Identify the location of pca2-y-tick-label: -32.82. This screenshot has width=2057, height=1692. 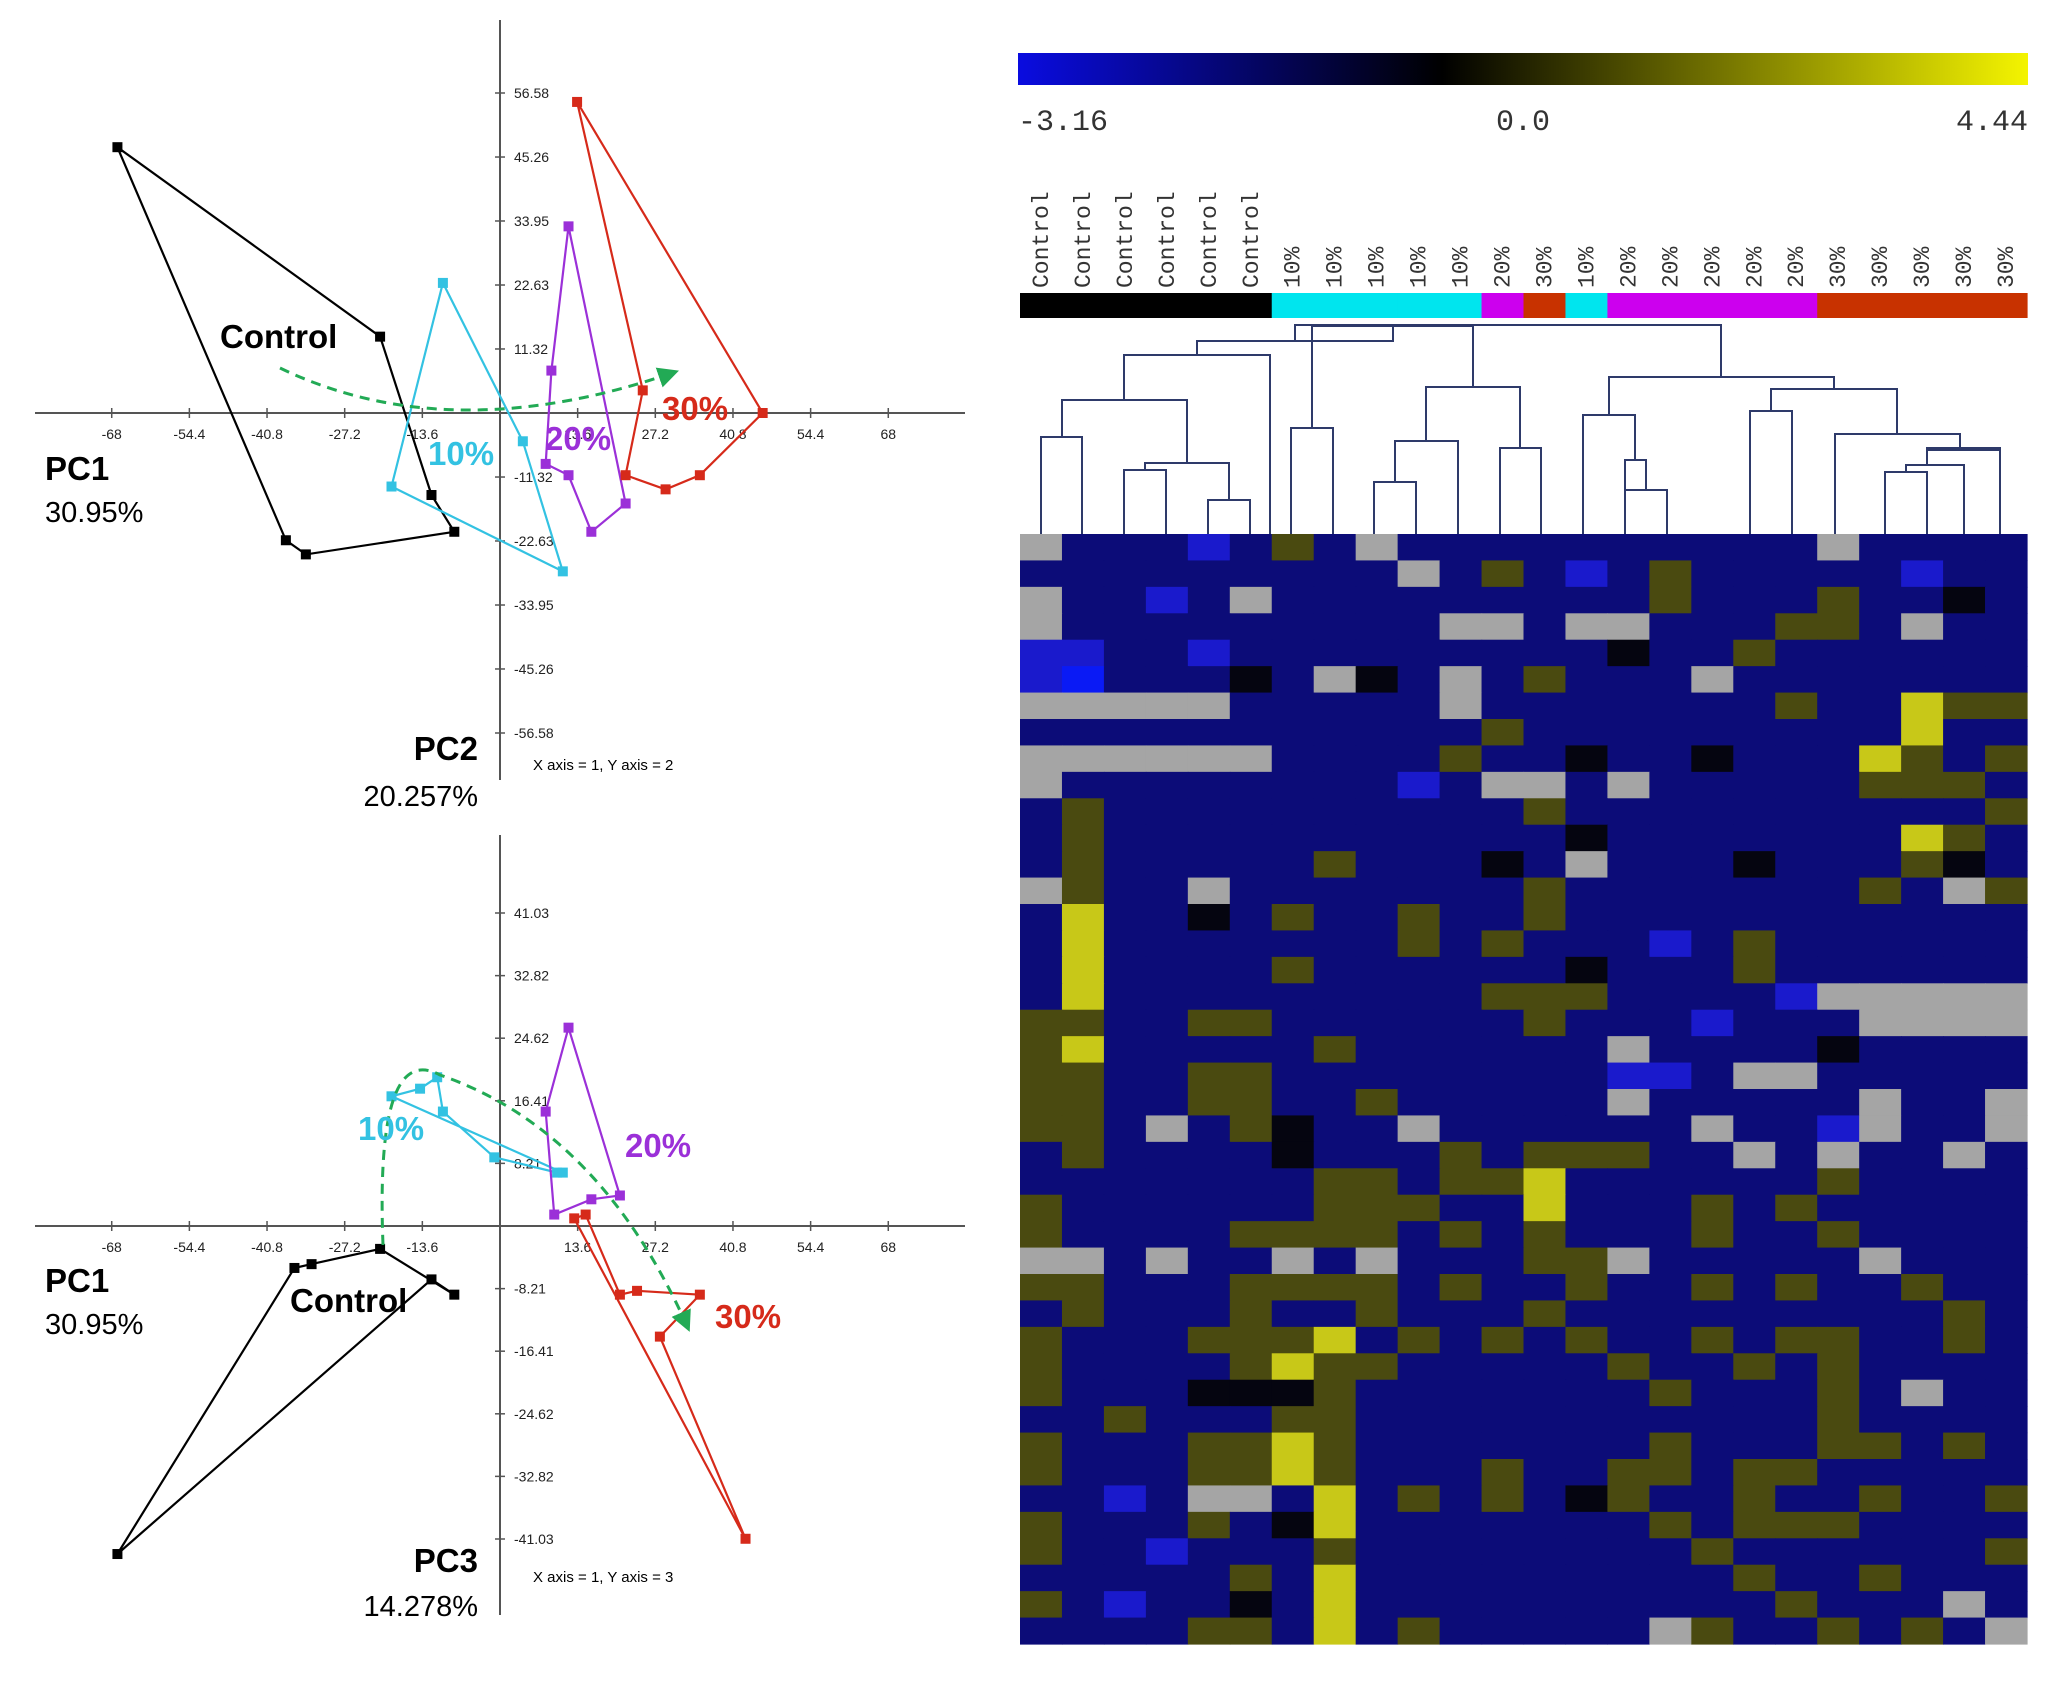
(534, 1476).